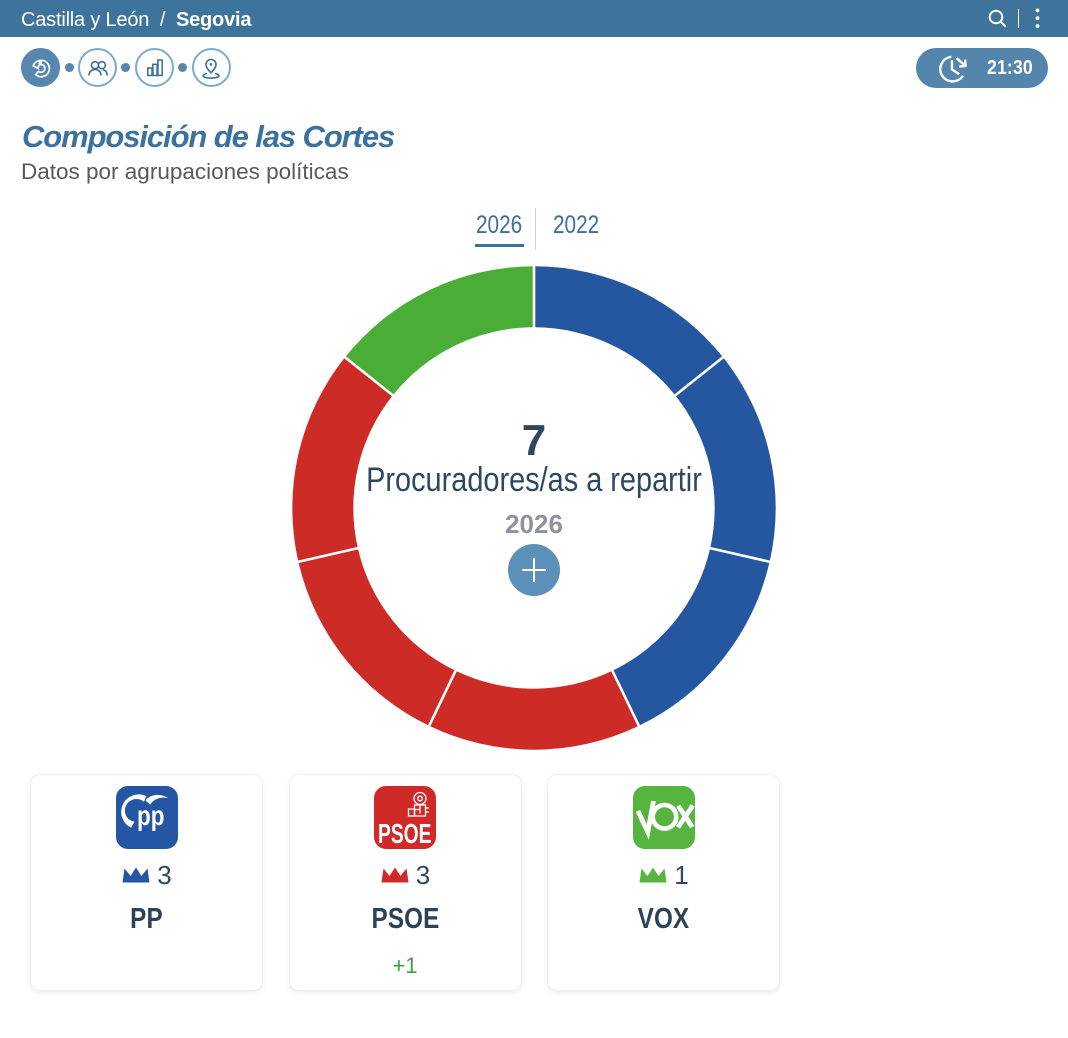  What do you see at coordinates (151, 815) in the screenshot?
I see `svg-text: pp` at bounding box center [151, 815].